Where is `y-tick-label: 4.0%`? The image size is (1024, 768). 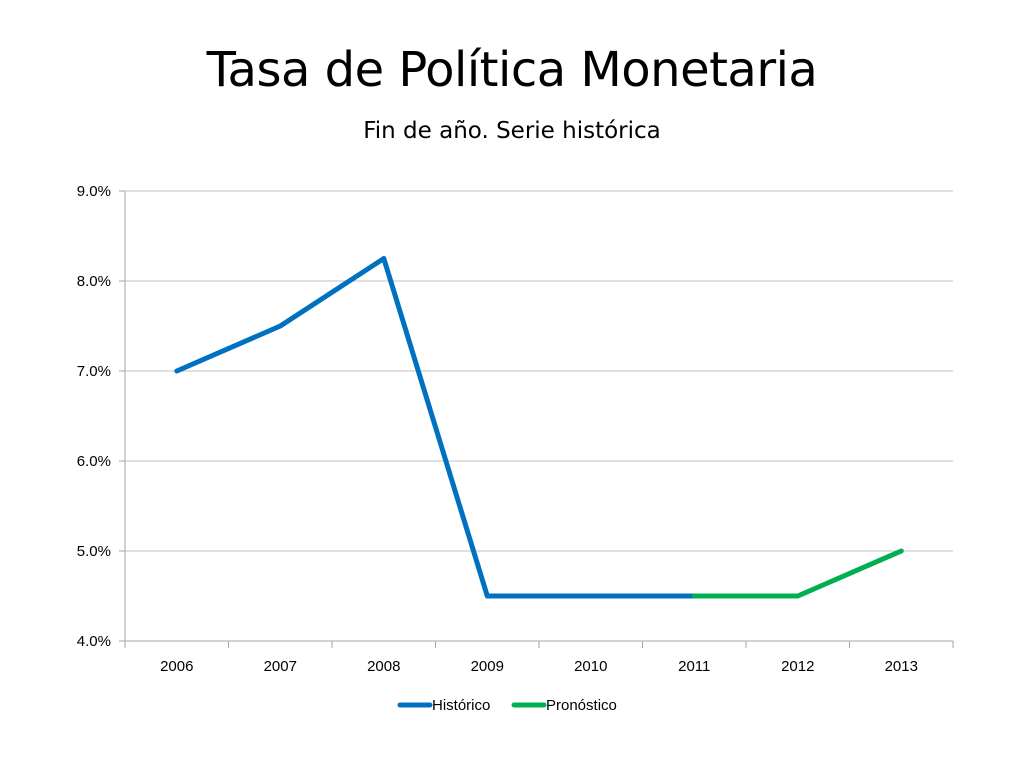 y-tick-label: 4.0% is located at coordinates (94, 641).